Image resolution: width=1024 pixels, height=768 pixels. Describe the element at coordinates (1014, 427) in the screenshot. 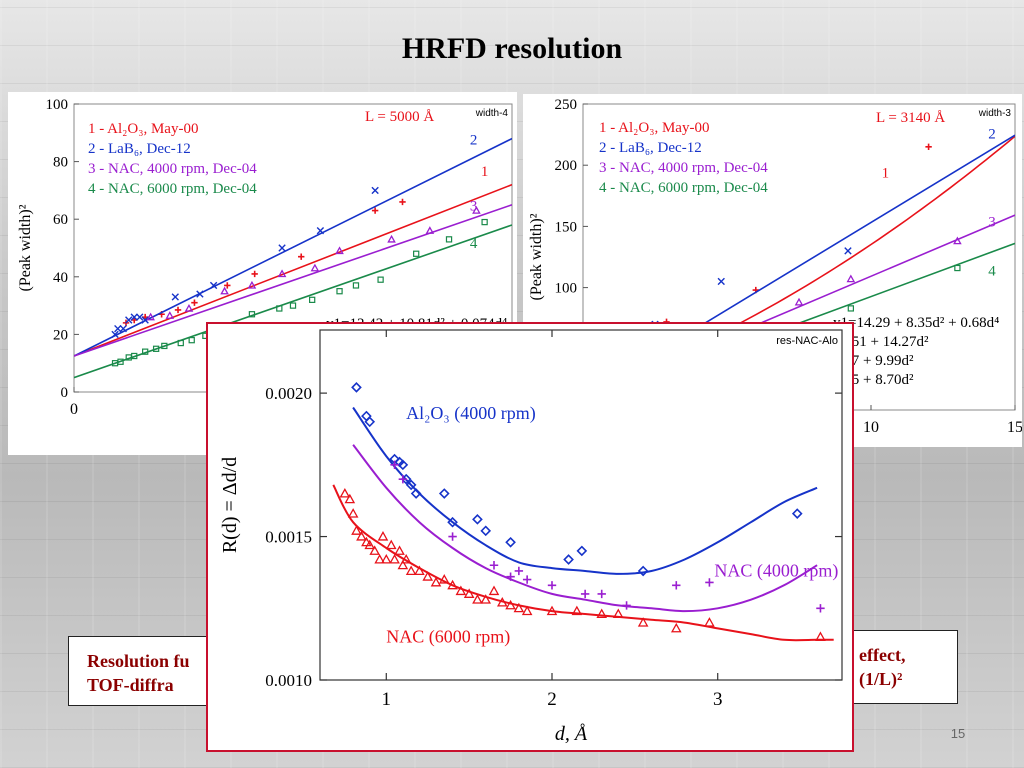

I see `x-tick-label: 15` at that location.